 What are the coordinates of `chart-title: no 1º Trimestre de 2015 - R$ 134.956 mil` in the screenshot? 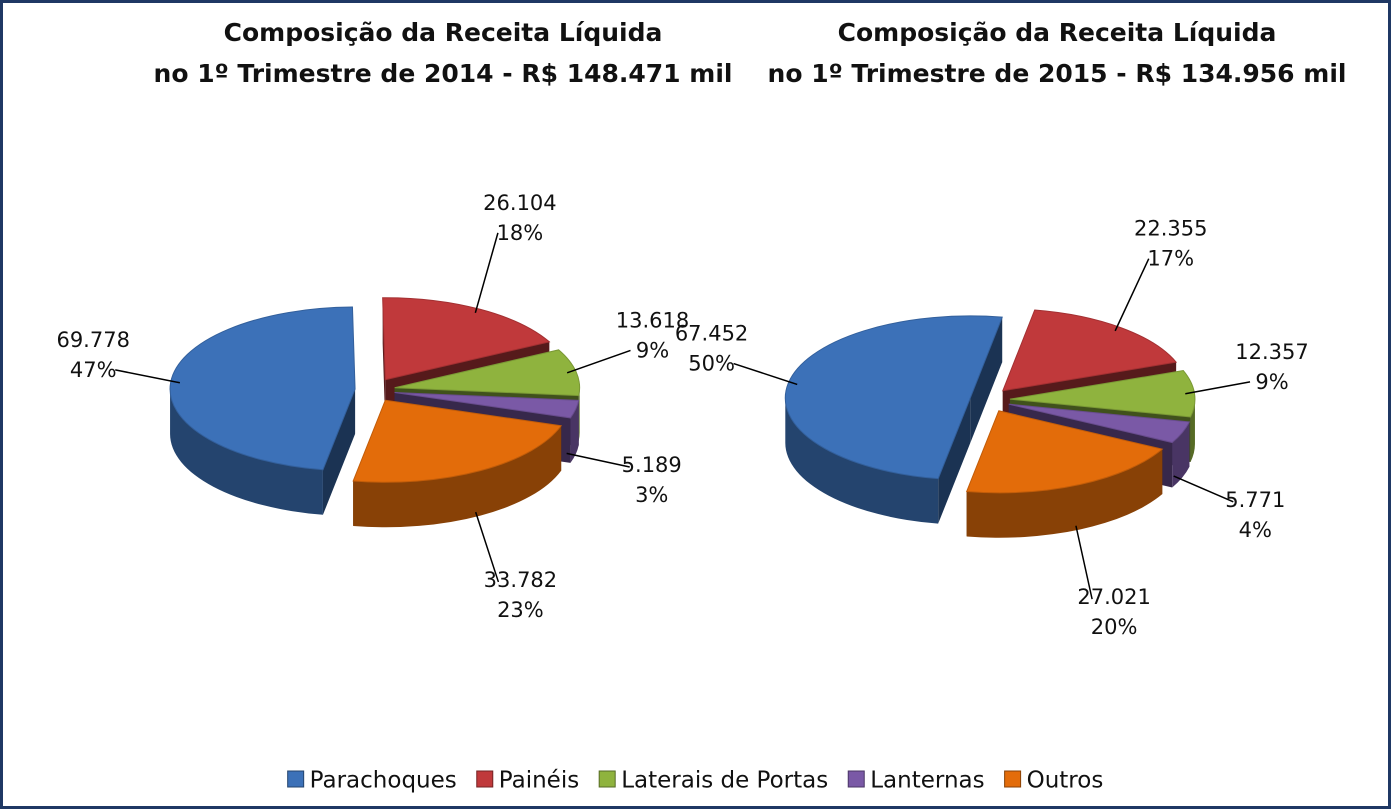 It's located at (1057, 73).